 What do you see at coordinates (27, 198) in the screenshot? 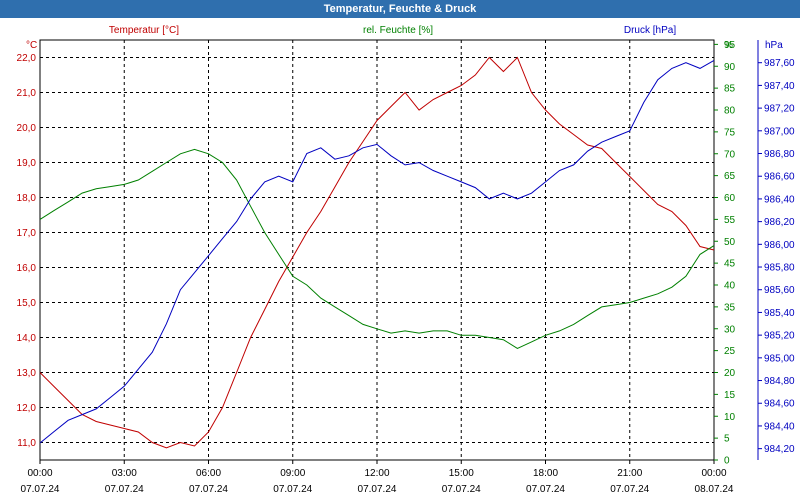
I see `temperature-tick-label: 18,0` at bounding box center [27, 198].